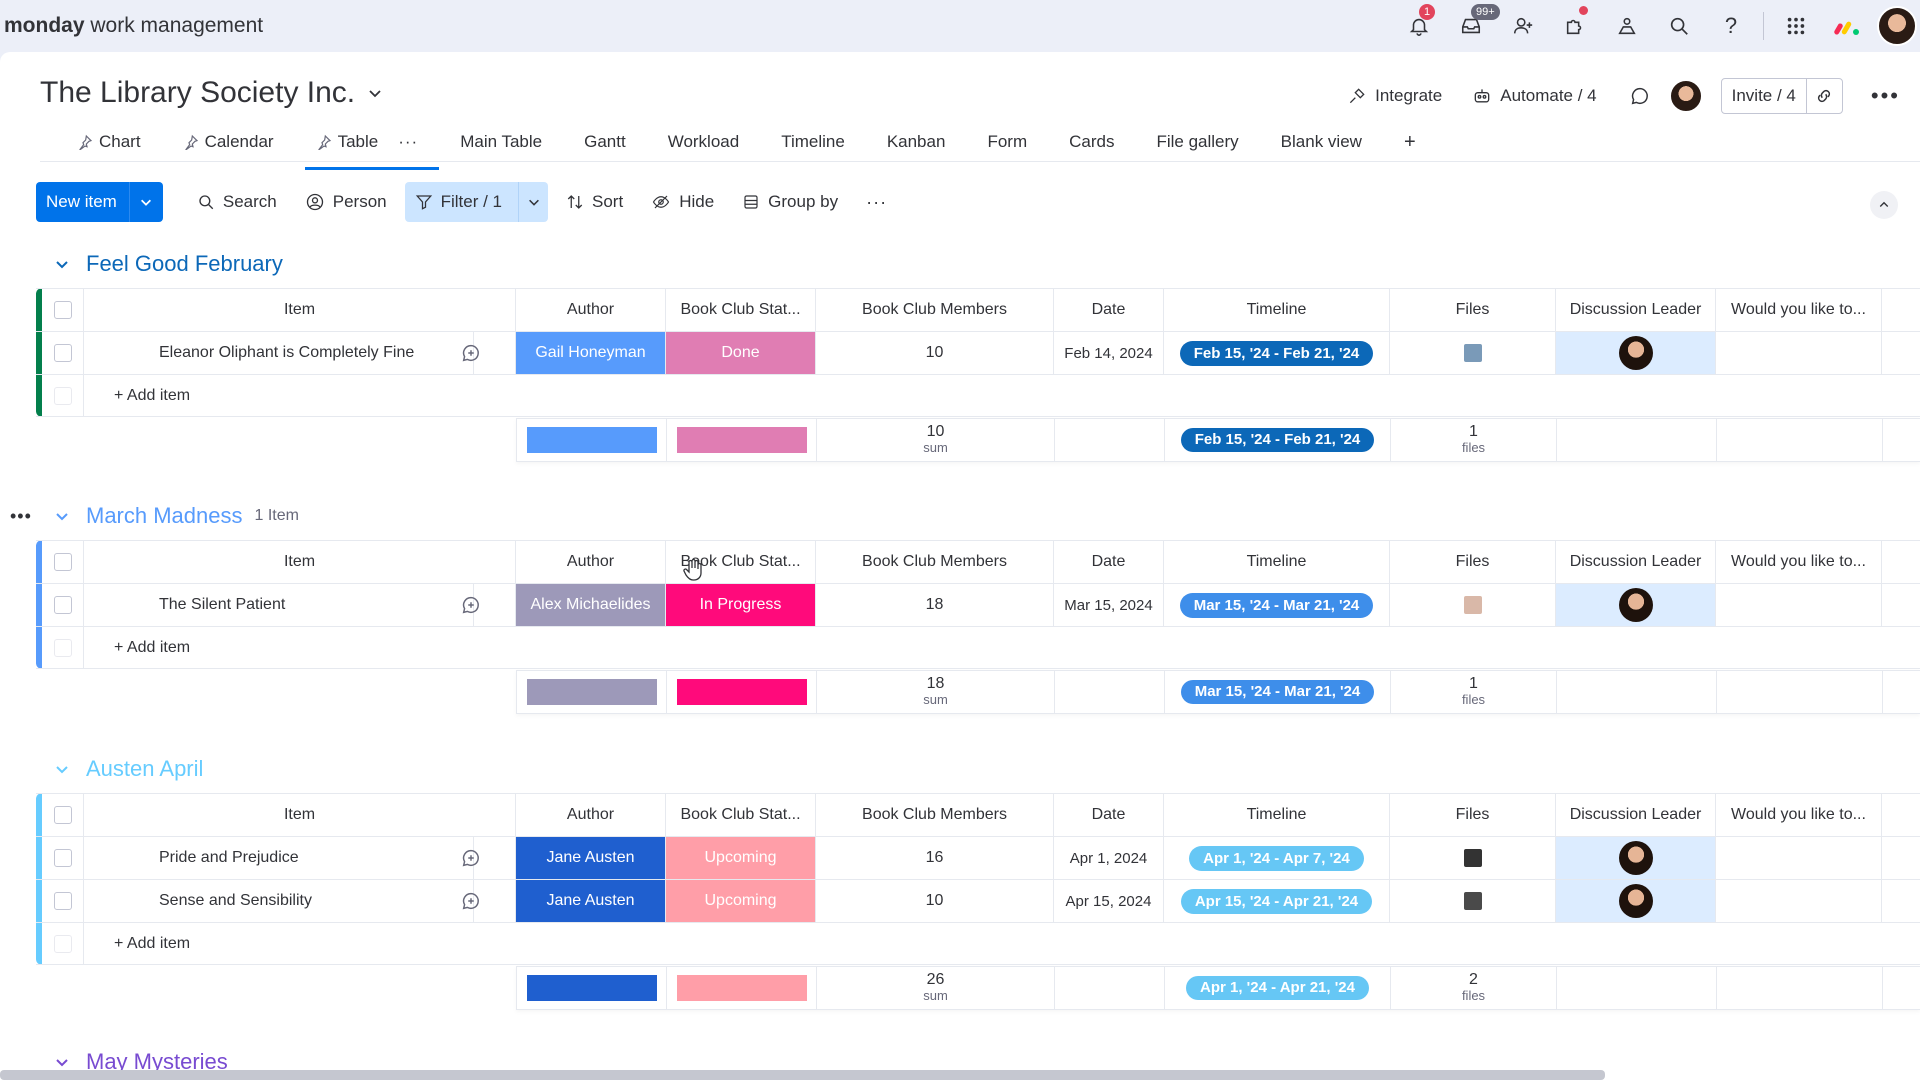 Image resolution: width=1920 pixels, height=1080 pixels. Describe the element at coordinates (1848, 26) in the screenshot. I see `monday-logo-icon` at that location.